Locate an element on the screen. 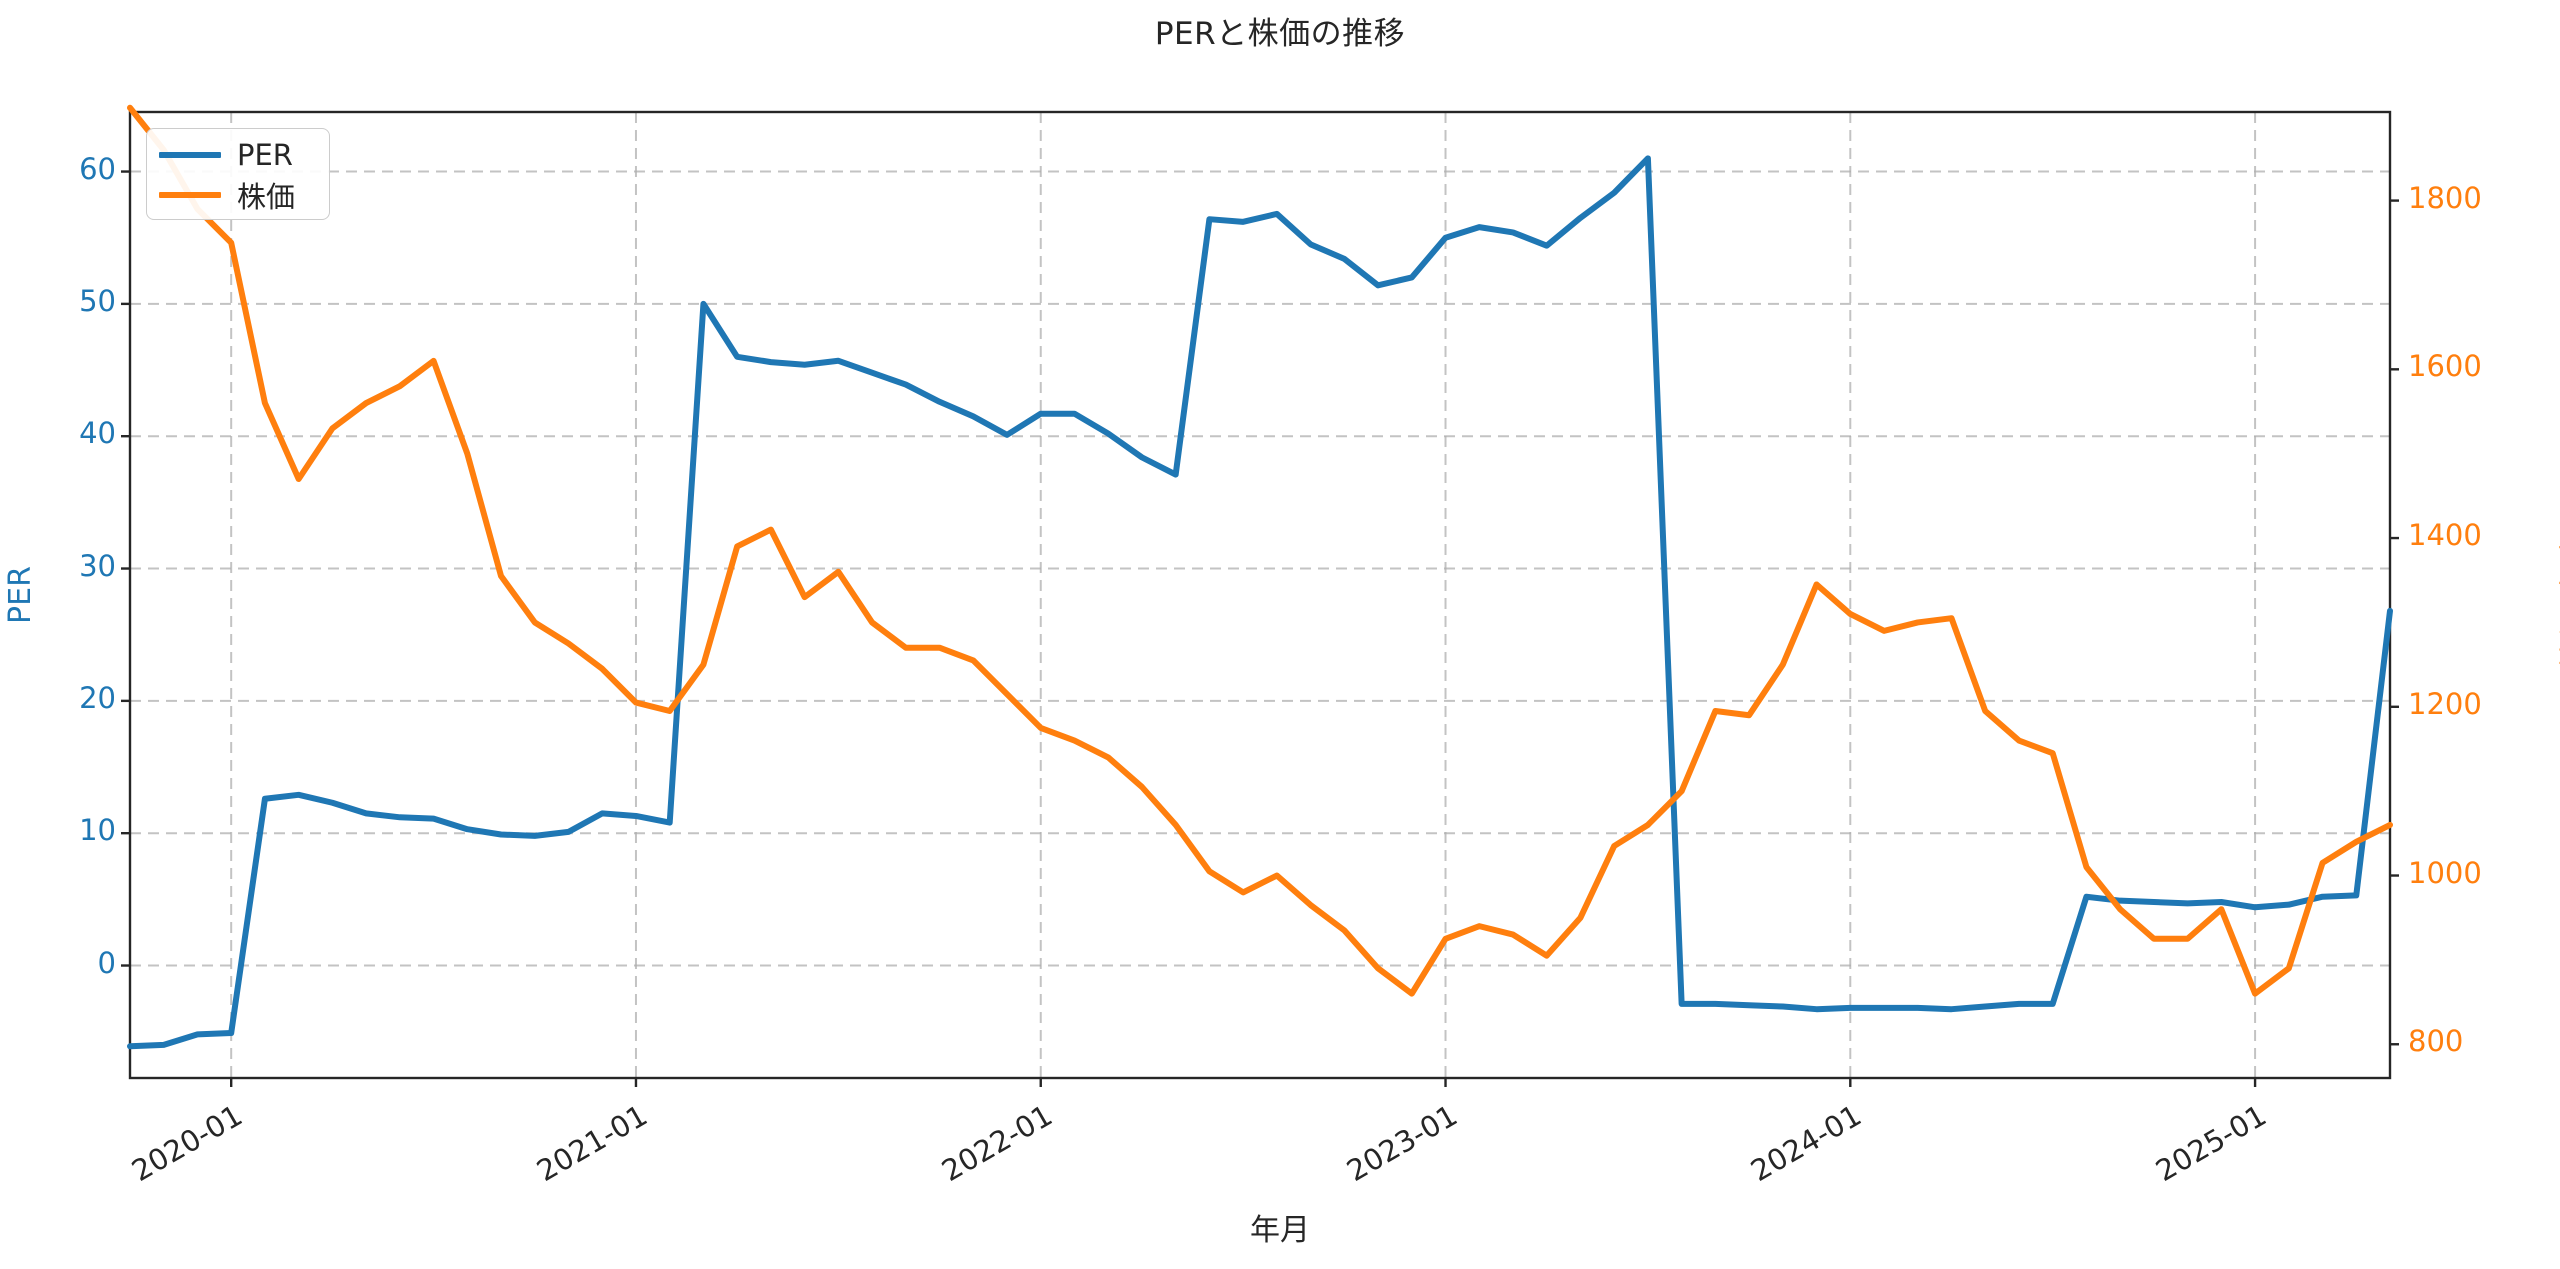 This screenshot has height=1269, width=2560. y-tick-right-label: 1400 is located at coordinates (2445, 535).